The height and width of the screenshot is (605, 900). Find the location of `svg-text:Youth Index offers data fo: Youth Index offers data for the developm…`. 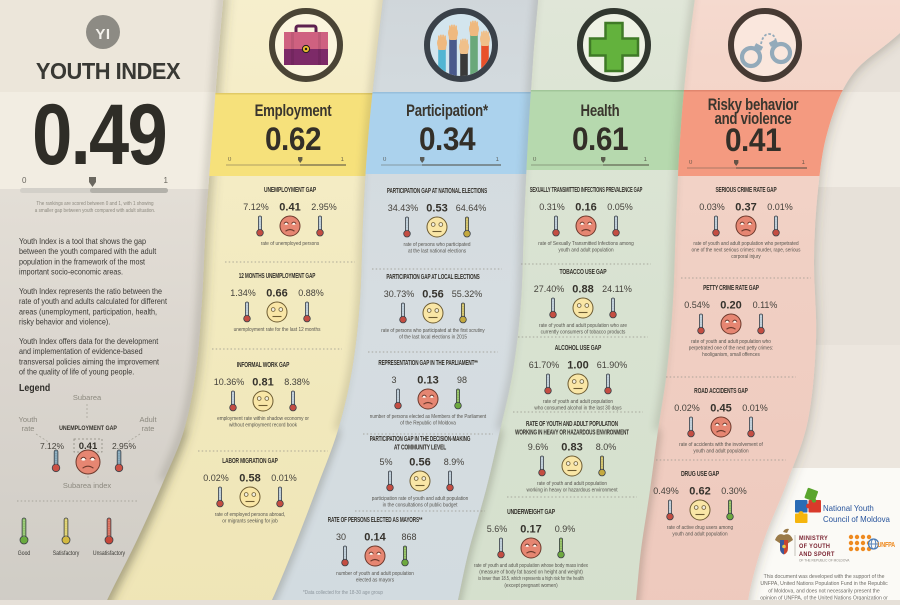

svg-text:Youth Index offers data fo: Youth Index offers data for the developm… is located at coordinates (89, 341).